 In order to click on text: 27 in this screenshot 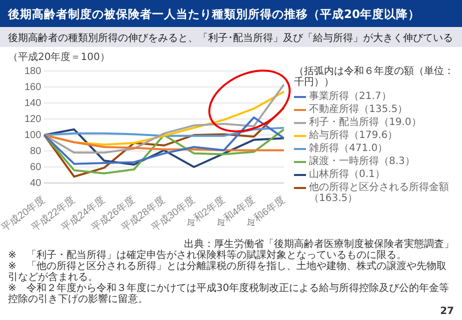, I will do `click(447, 311)`.